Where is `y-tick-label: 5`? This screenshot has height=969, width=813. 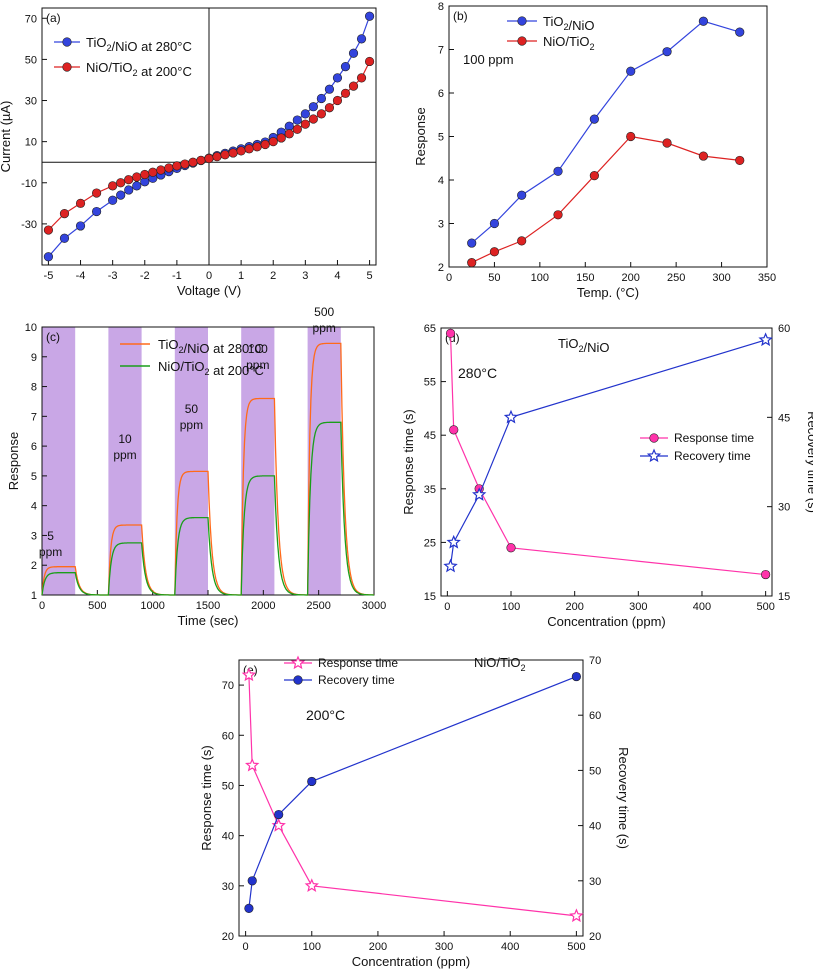
y-tick-label: 5 is located at coordinates (34, 477).